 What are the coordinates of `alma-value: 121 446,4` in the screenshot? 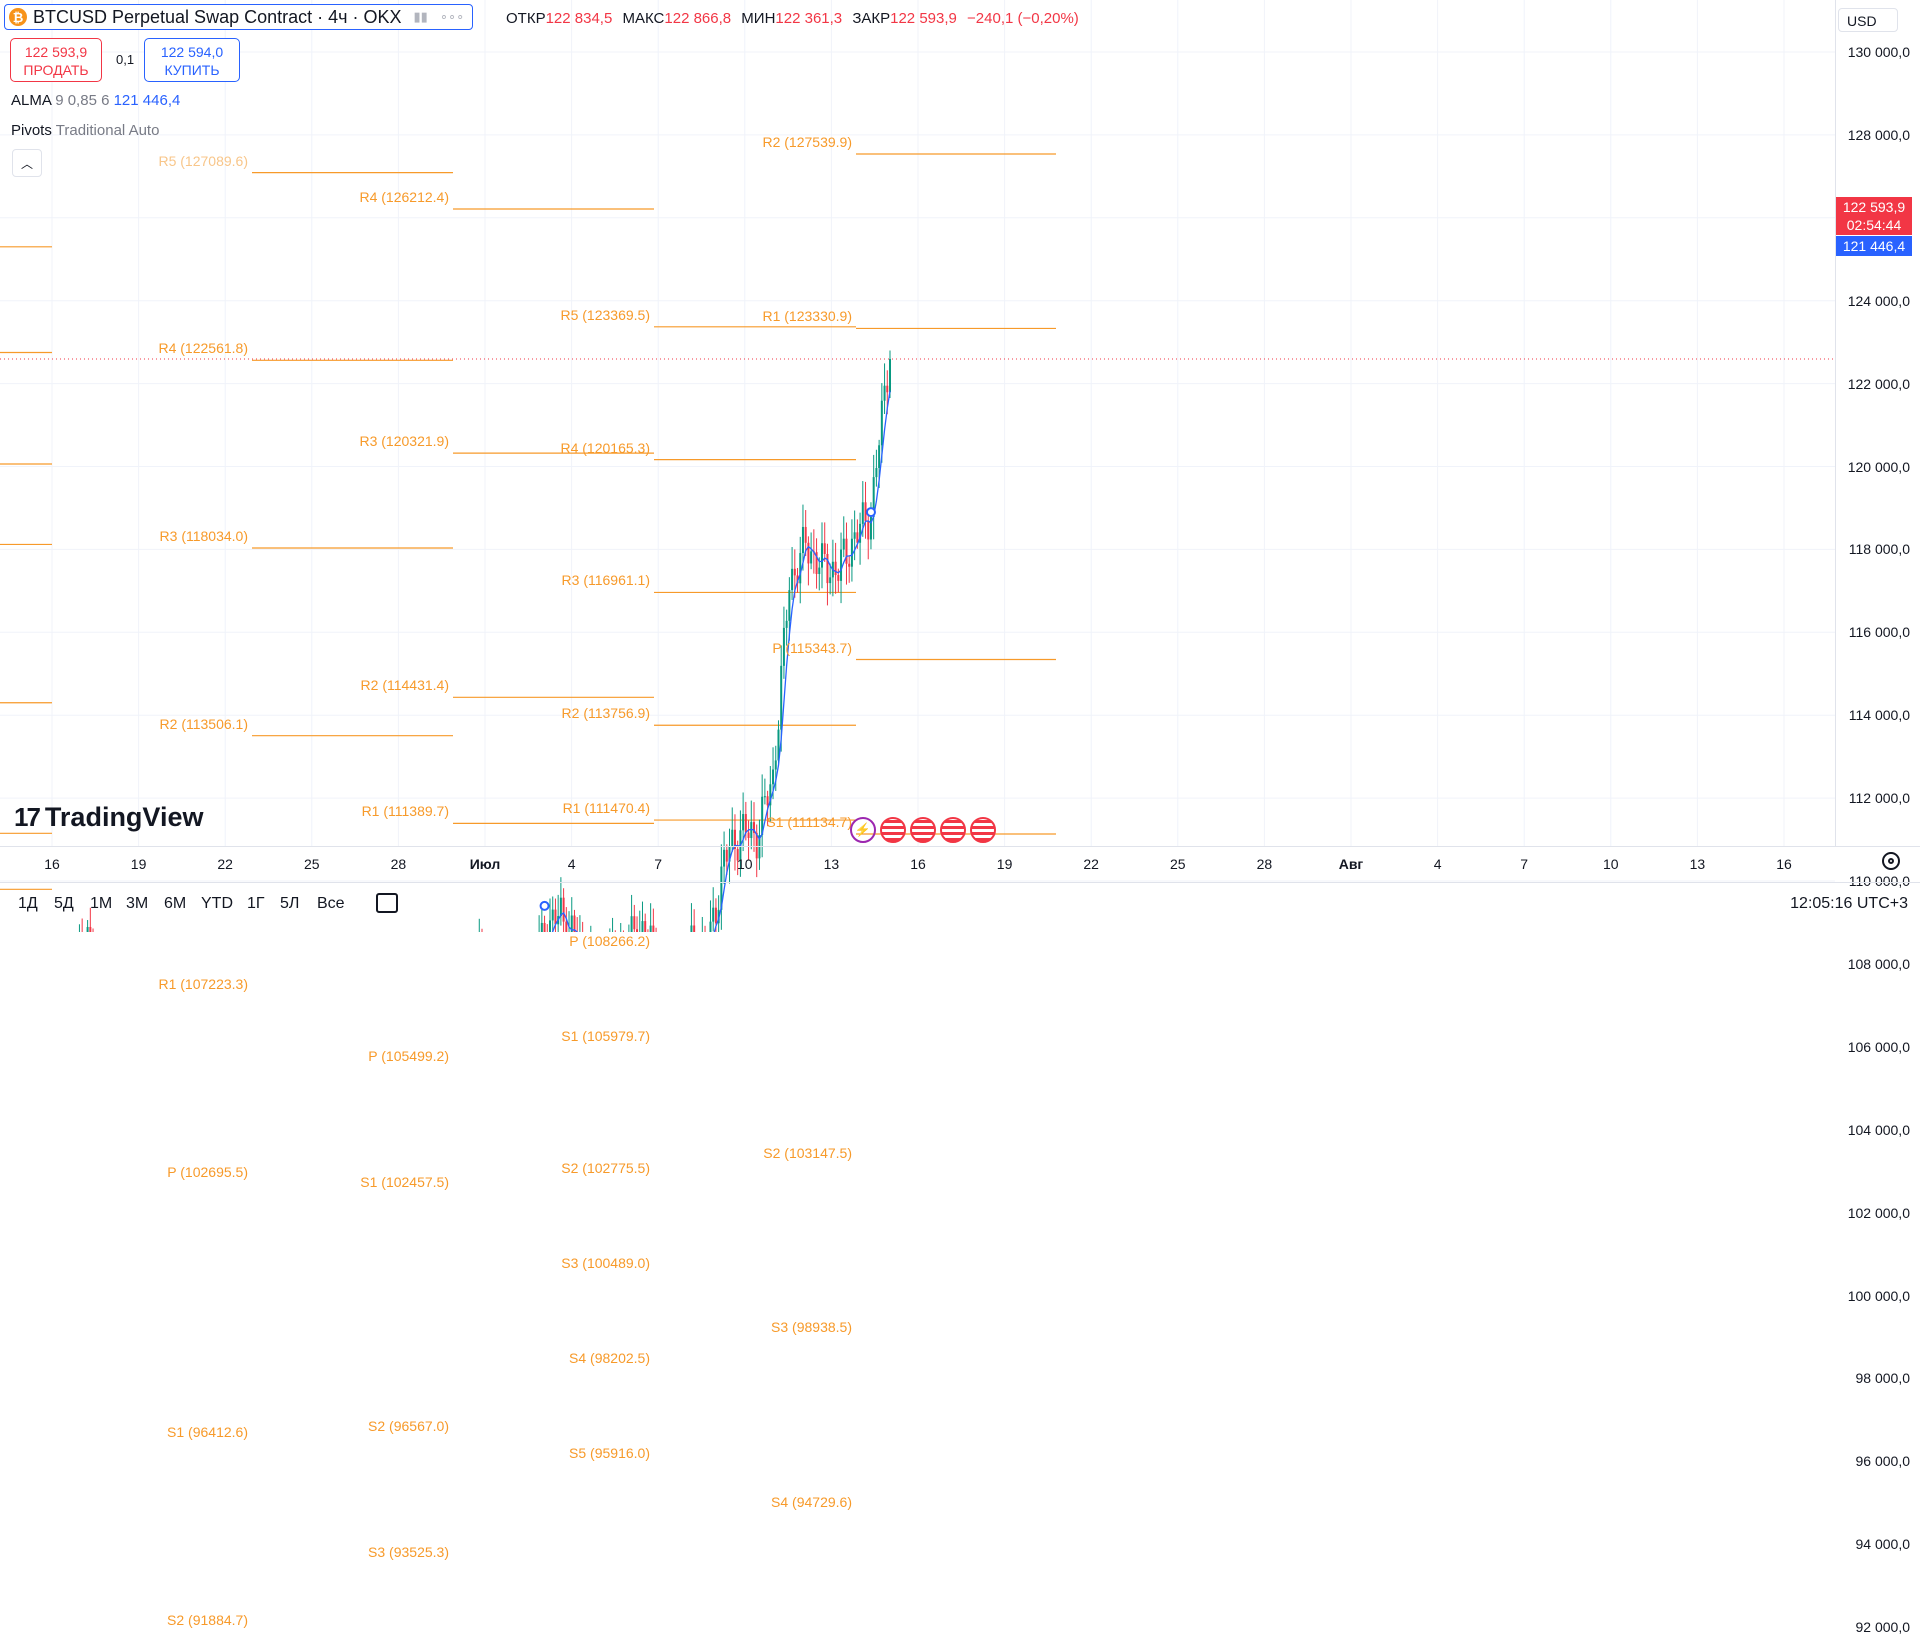 It's located at (147, 100).